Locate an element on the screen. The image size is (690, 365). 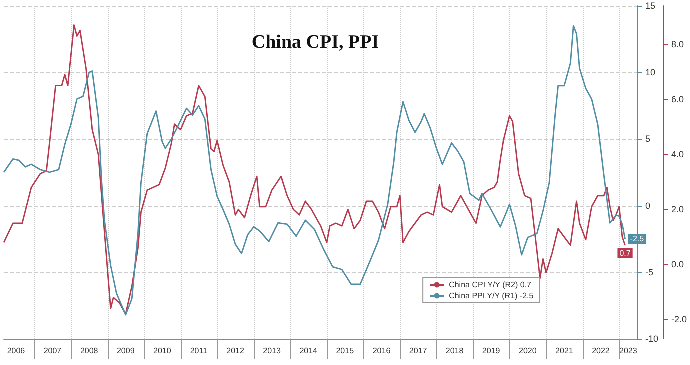
x-tick-label: 2018 is located at coordinates (455, 351).